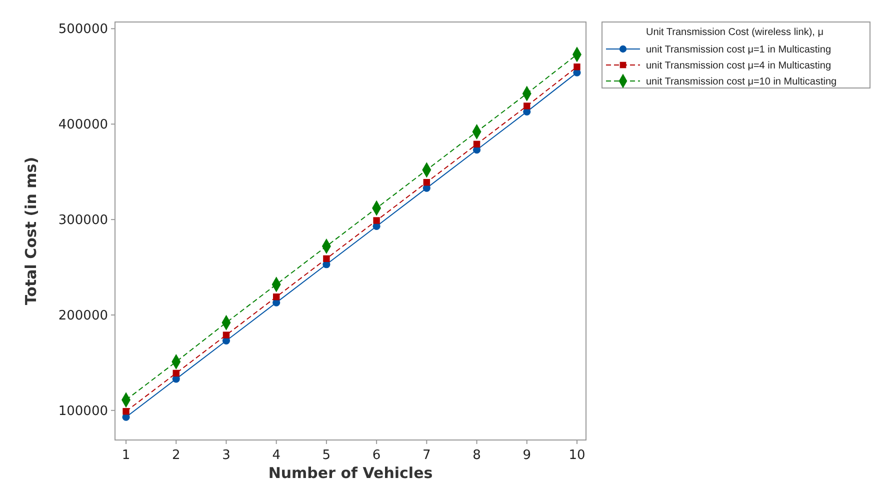 This screenshot has height=488, width=880. What do you see at coordinates (476, 455) in the screenshot?
I see `x-tick-label: 8` at bounding box center [476, 455].